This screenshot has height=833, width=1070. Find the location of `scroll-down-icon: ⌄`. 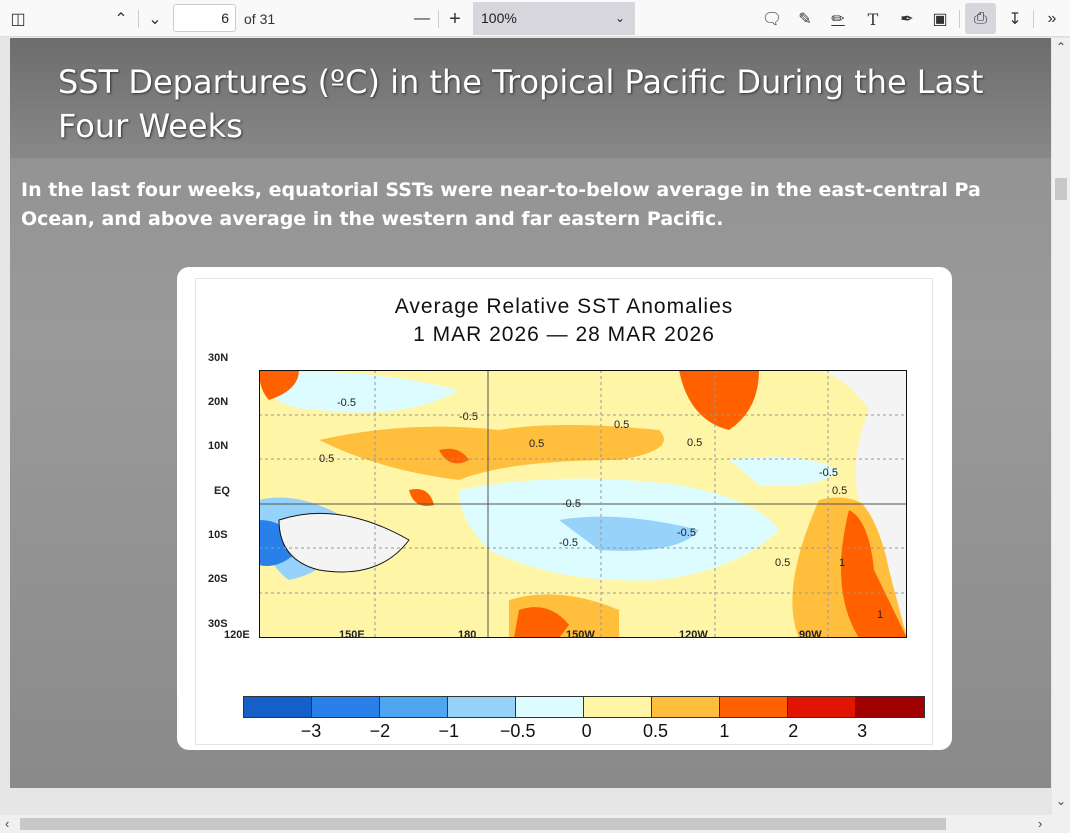

scroll-down-icon: ⌄ is located at coordinates (1061, 801).